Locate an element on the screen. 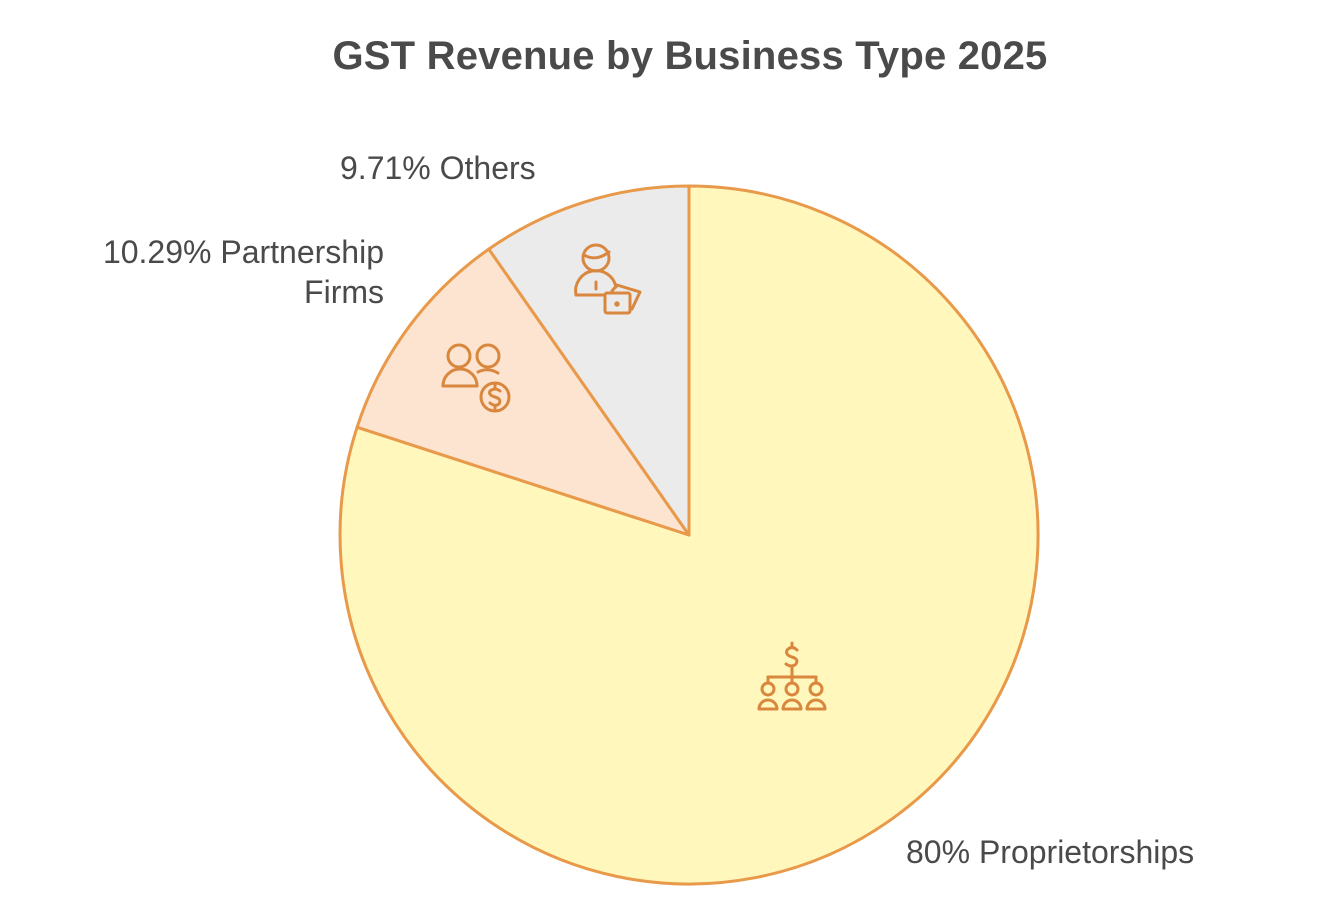 The height and width of the screenshot is (918, 1332). two-people-dollar-icon is located at coordinates (476, 378).